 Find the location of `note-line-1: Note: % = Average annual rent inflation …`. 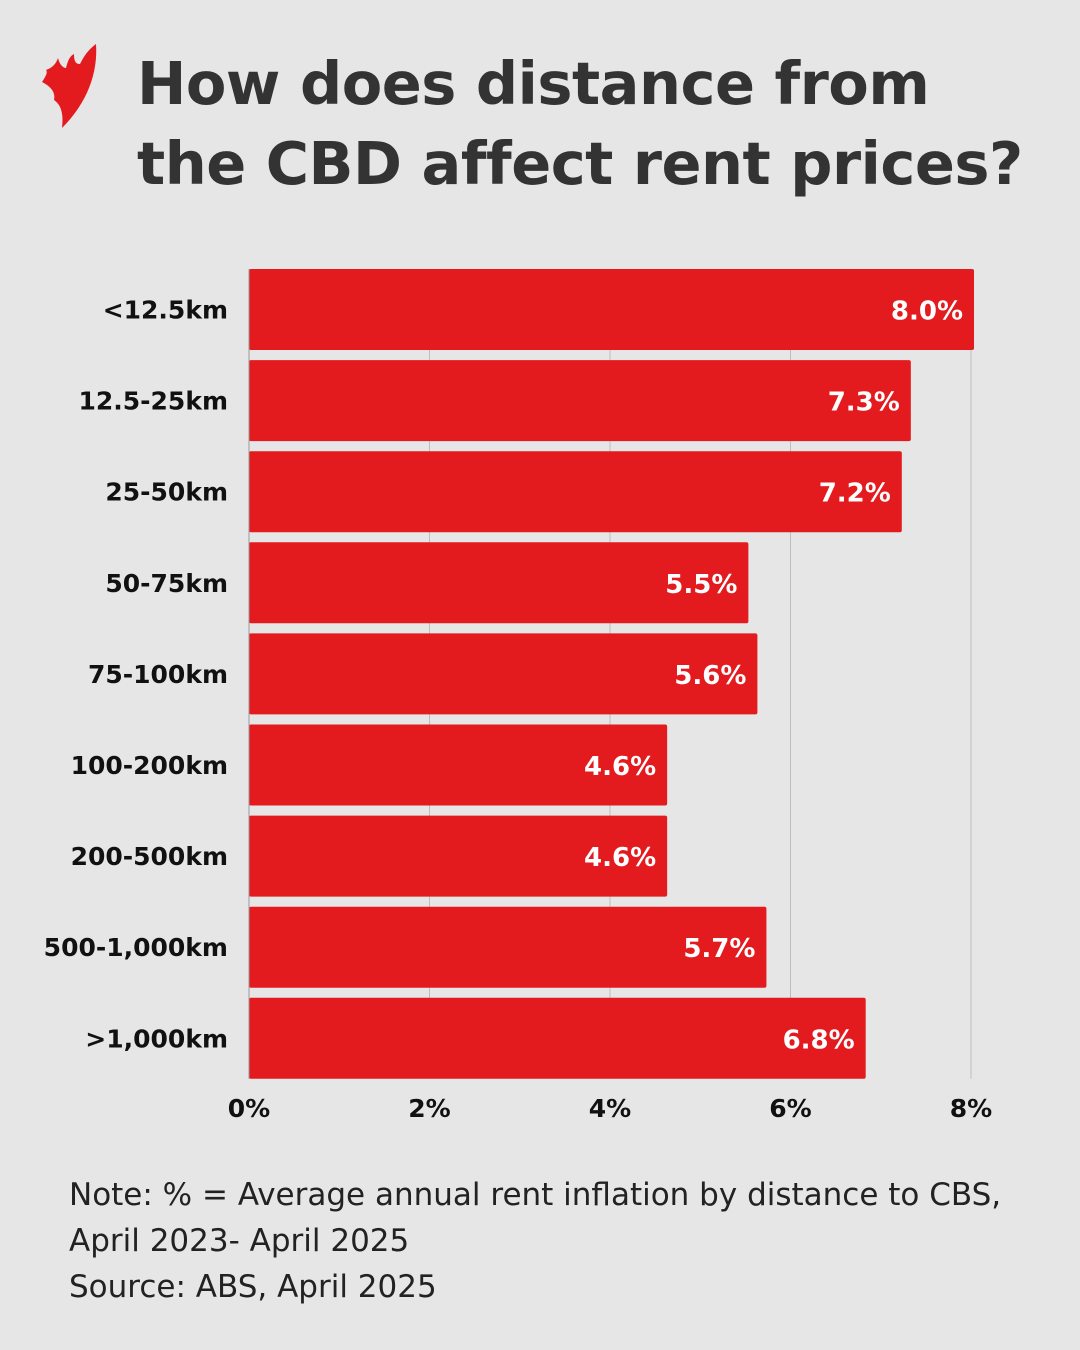

note-line-1: Note: % = Average annual rent inflation … is located at coordinates (535, 1195).